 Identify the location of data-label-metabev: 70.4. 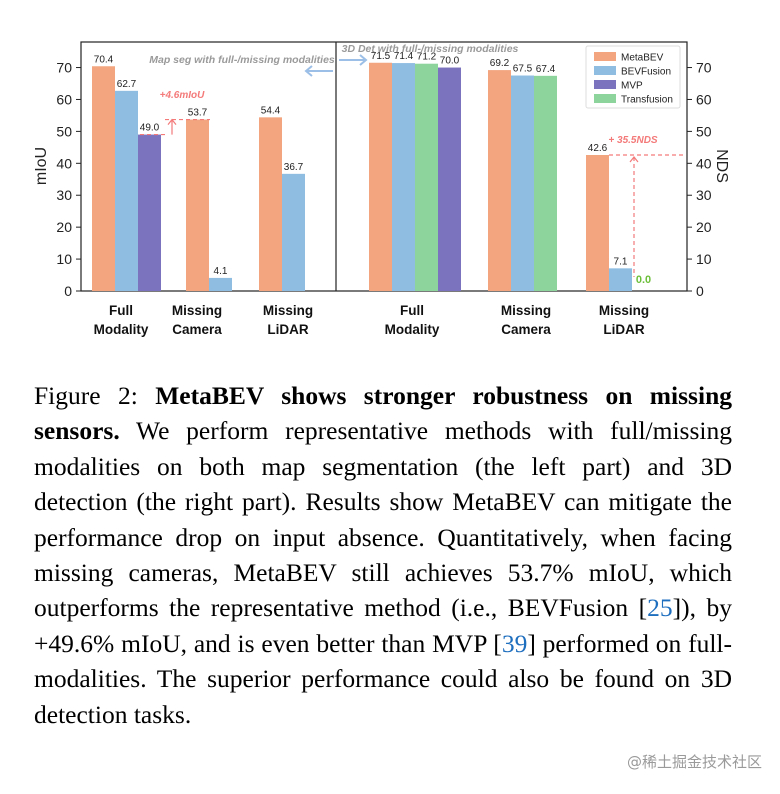
(104, 59).